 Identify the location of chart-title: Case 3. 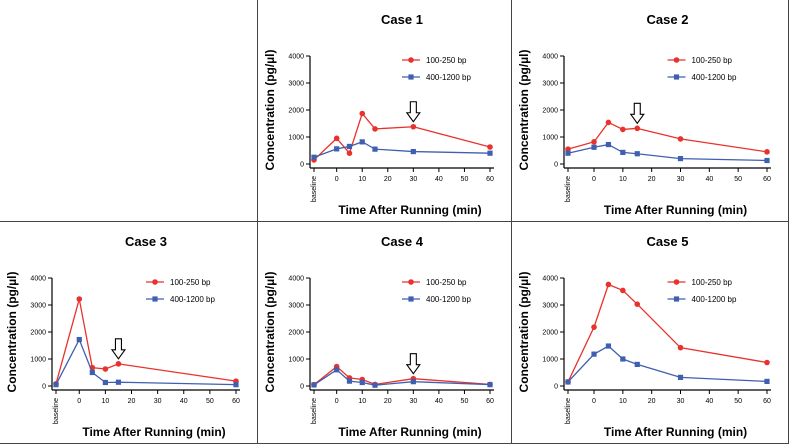
(146, 241).